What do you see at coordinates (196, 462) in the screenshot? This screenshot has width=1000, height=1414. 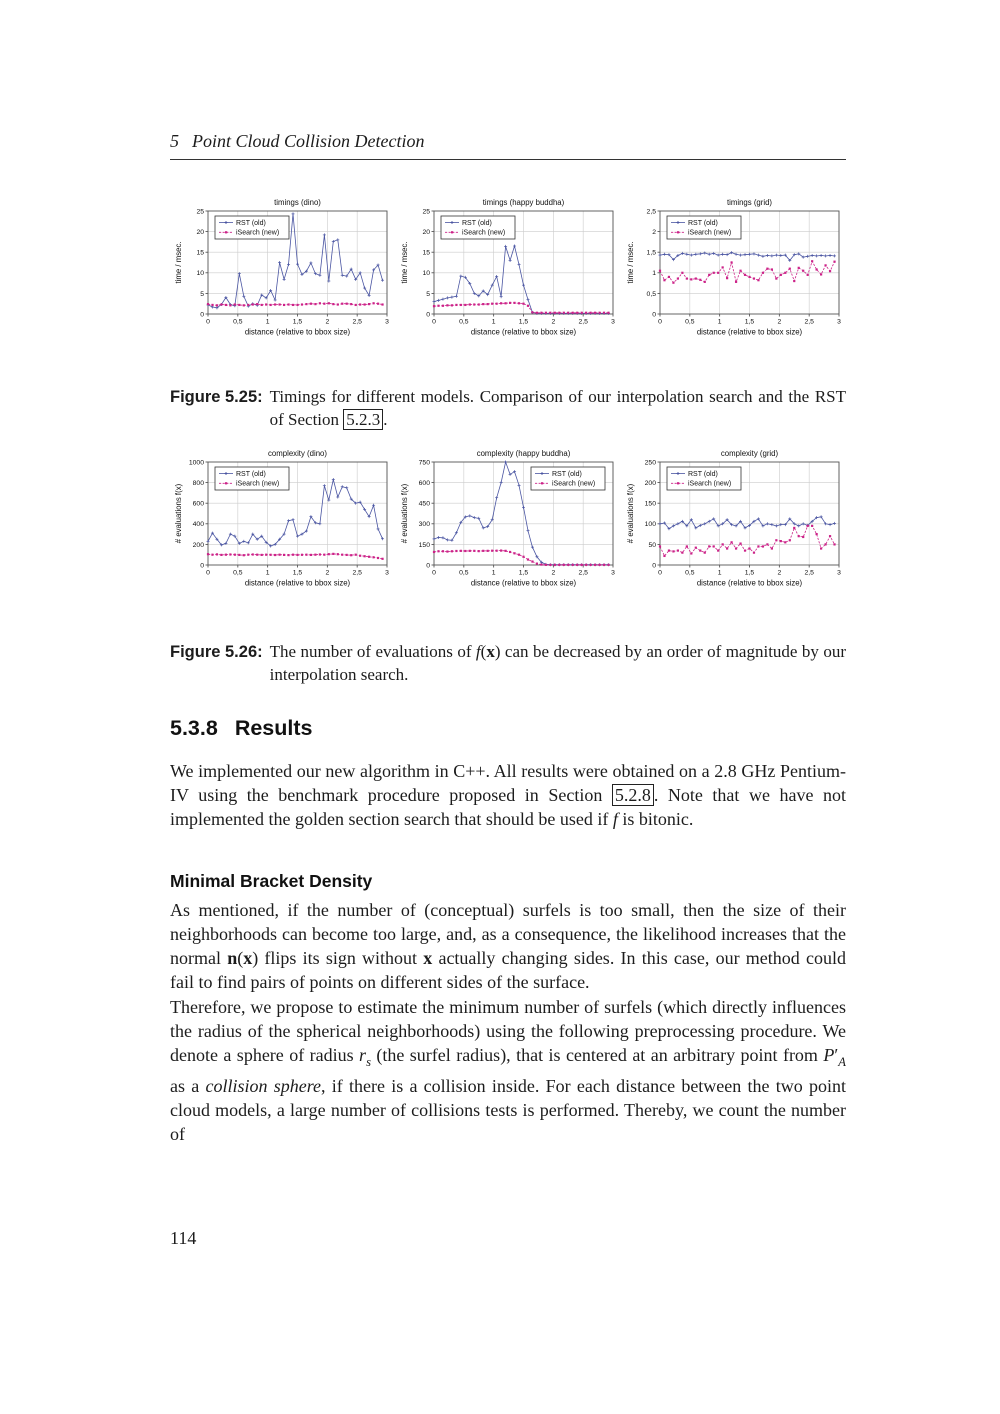 I see `svg-text: 1000` at bounding box center [196, 462].